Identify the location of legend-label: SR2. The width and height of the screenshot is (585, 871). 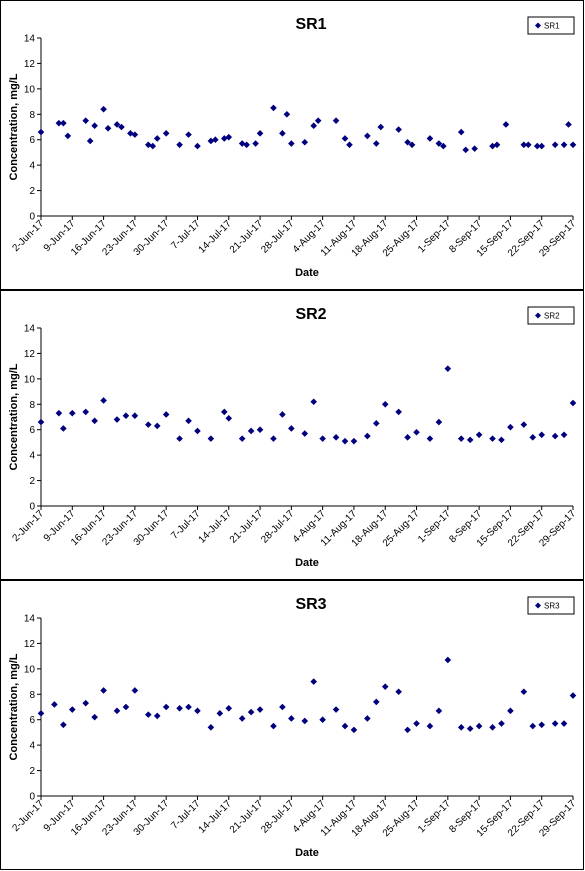
(552, 316).